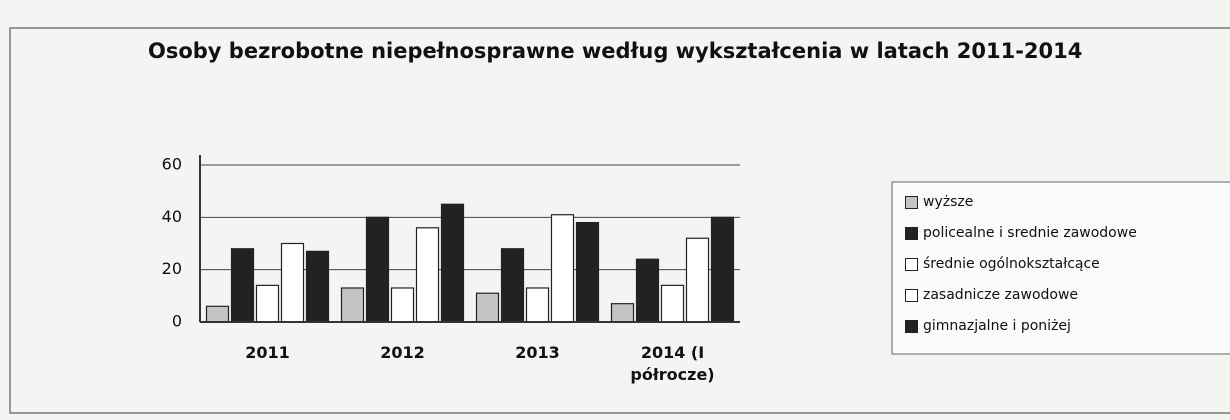 Image resolution: width=1230 pixels, height=420 pixels. Describe the element at coordinates (402, 352) in the screenshot. I see `x-tick-label: 2012` at that location.